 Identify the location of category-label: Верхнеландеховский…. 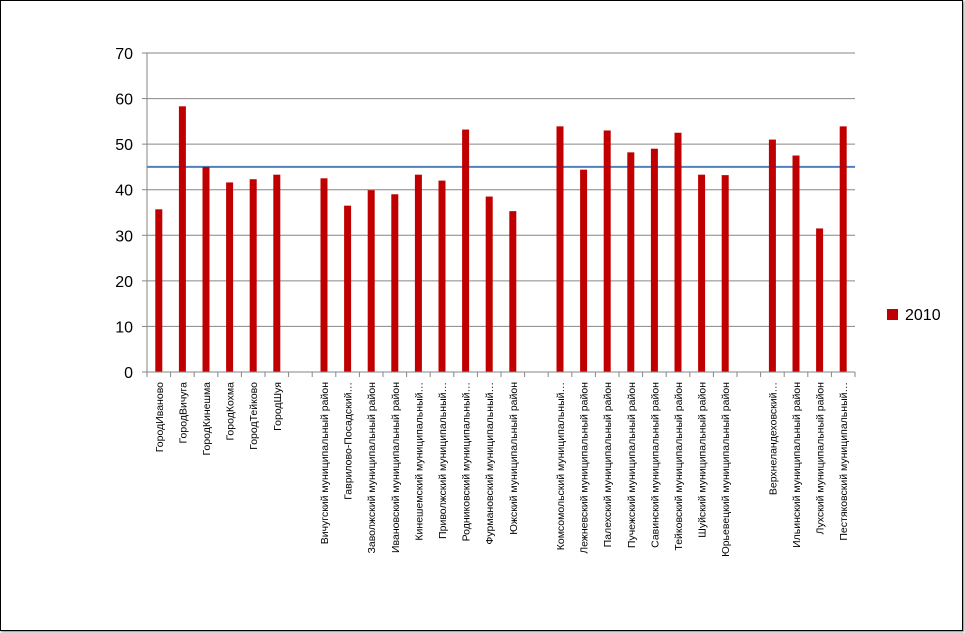
(773, 438).